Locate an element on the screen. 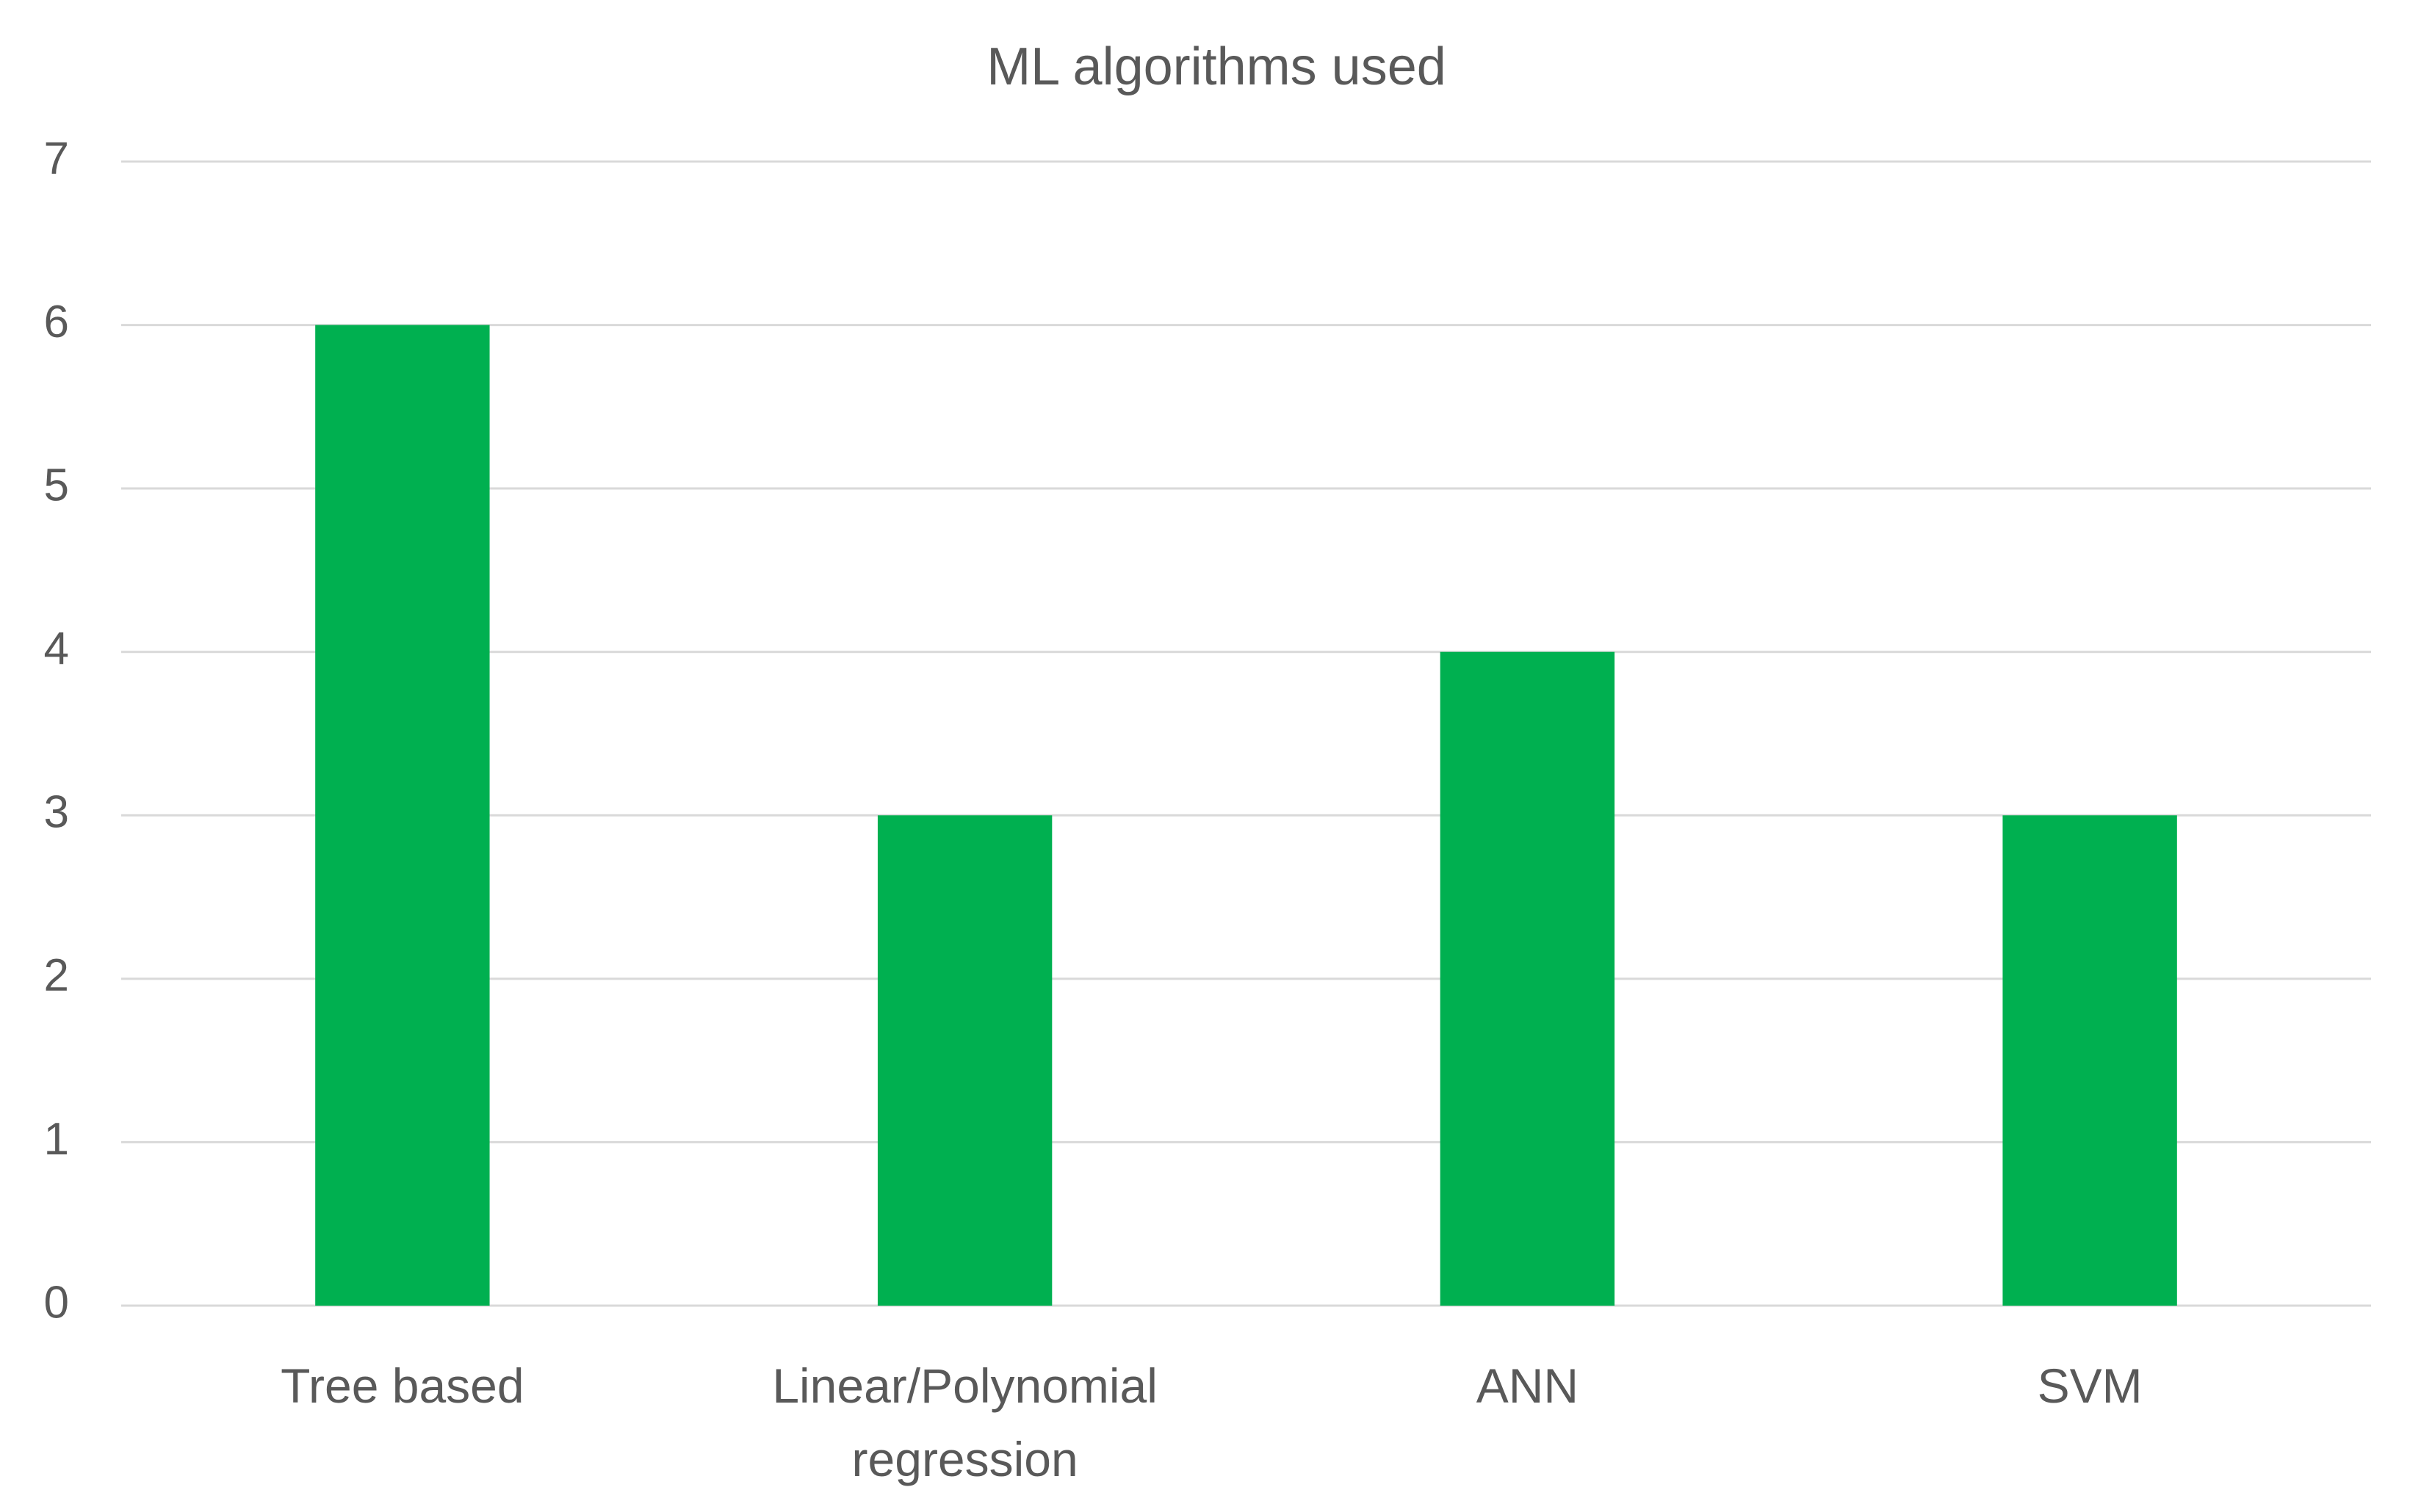 This screenshot has height=1512, width=2410. chart-title: ML algorithms used is located at coordinates (1216, 66).